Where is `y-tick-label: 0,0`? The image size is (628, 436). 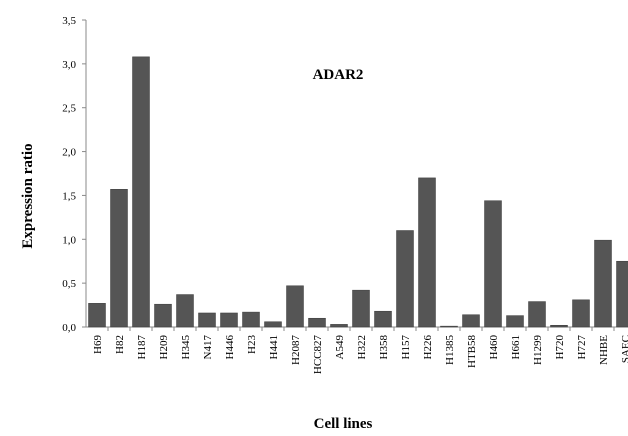
y-tick-label: 0,0 is located at coordinates (69, 328).